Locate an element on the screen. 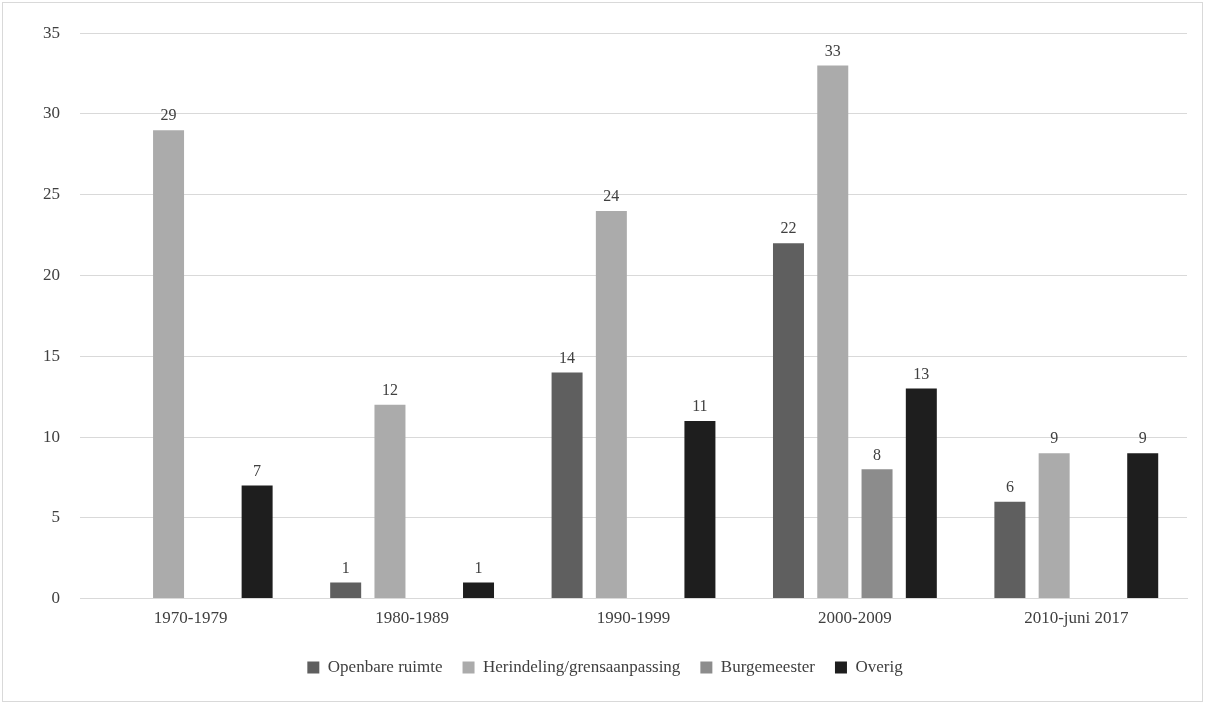 This screenshot has height=704, width=1205. x-tick-label: 2010-juni 2017 is located at coordinates (1076, 618).